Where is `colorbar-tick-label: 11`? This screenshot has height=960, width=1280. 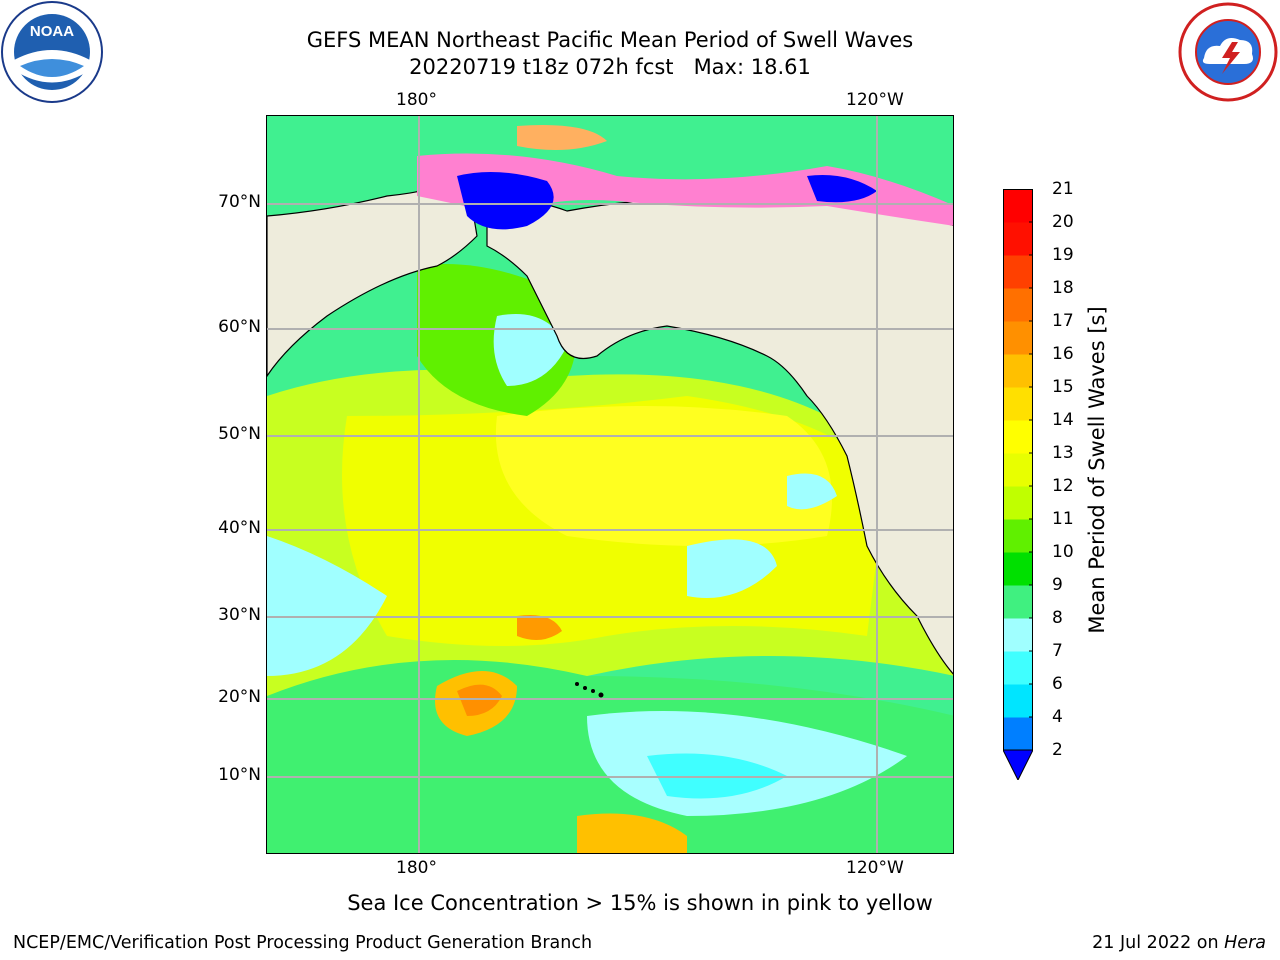 colorbar-tick-label: 11 is located at coordinates (1063, 519).